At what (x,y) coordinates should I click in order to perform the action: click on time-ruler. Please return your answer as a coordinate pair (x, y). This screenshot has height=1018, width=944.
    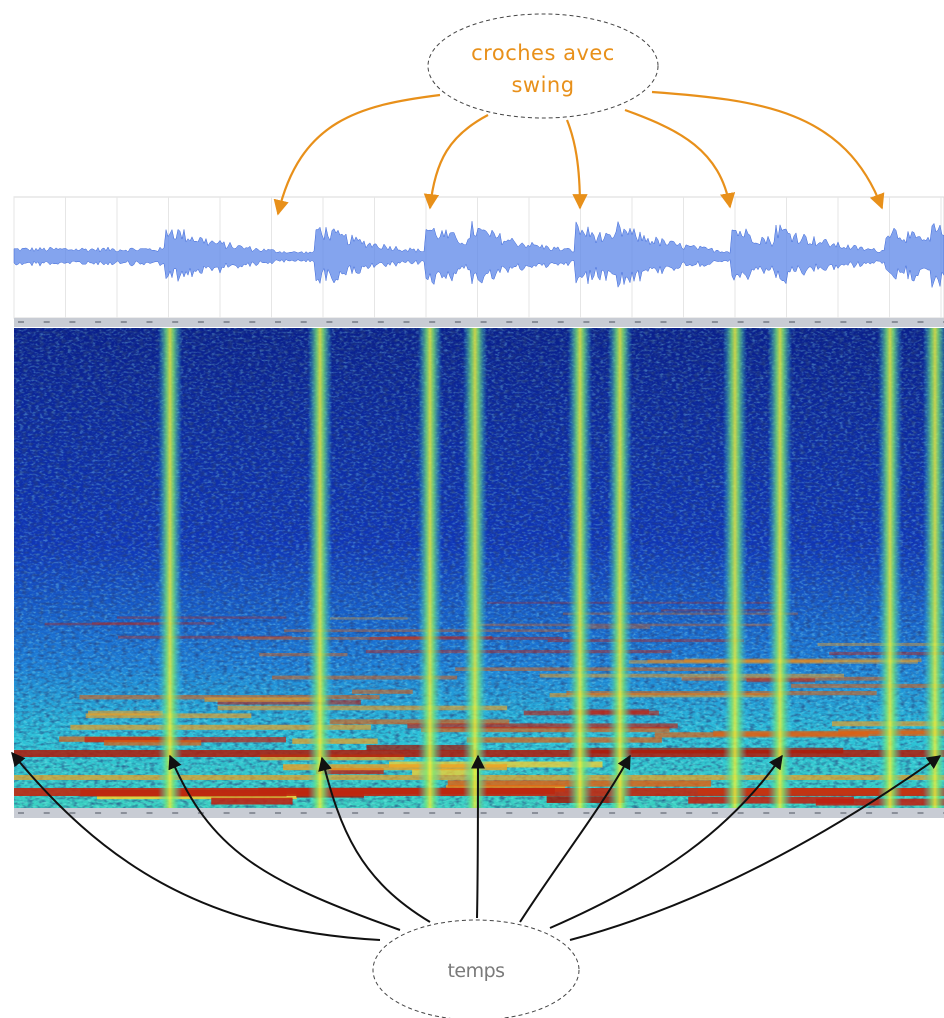
    Looking at the image, I should click on (479, 813).